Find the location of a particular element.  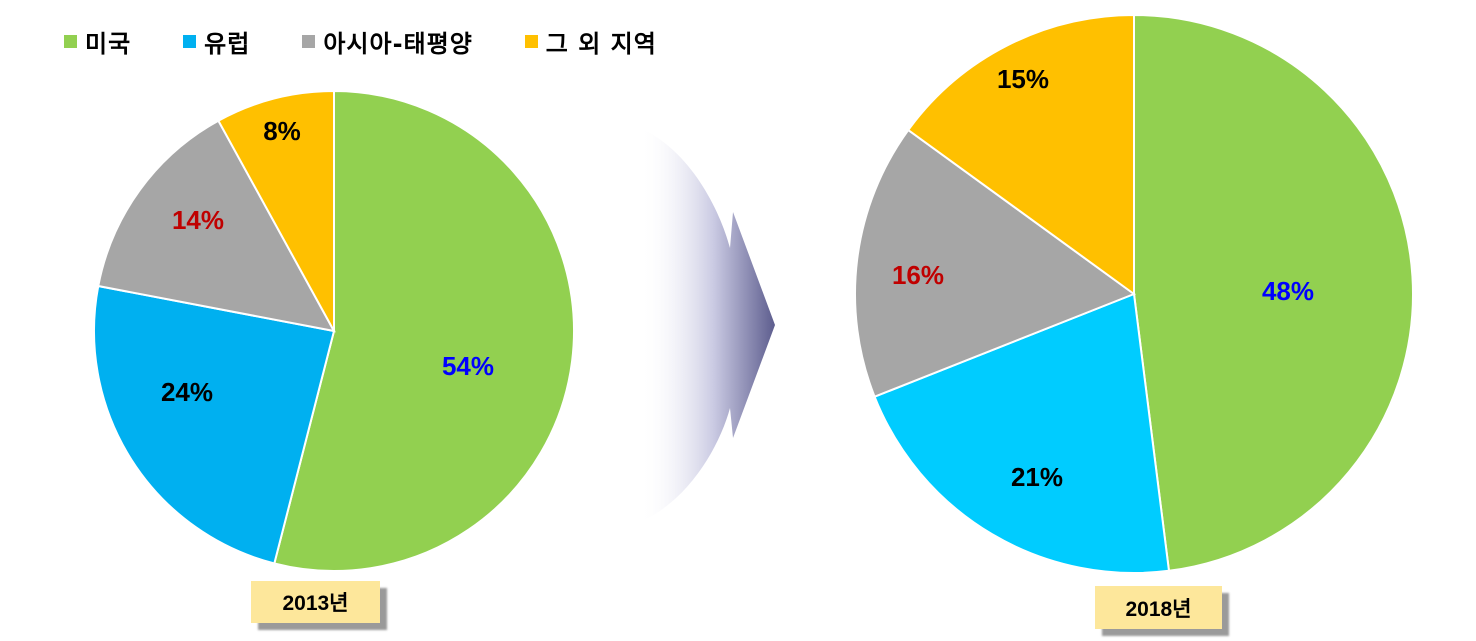

pie-data-label: 16% is located at coordinates (918, 275).